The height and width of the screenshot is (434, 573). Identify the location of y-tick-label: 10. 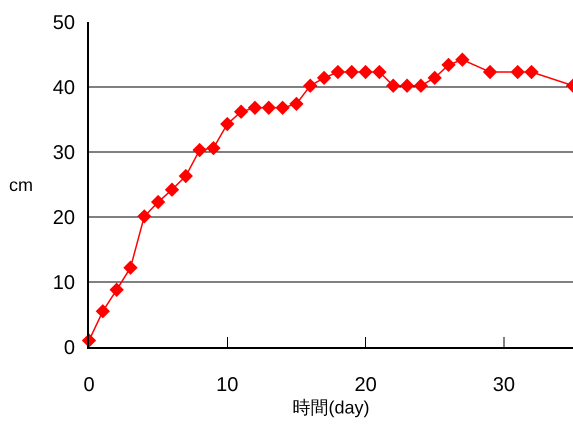
(63, 283).